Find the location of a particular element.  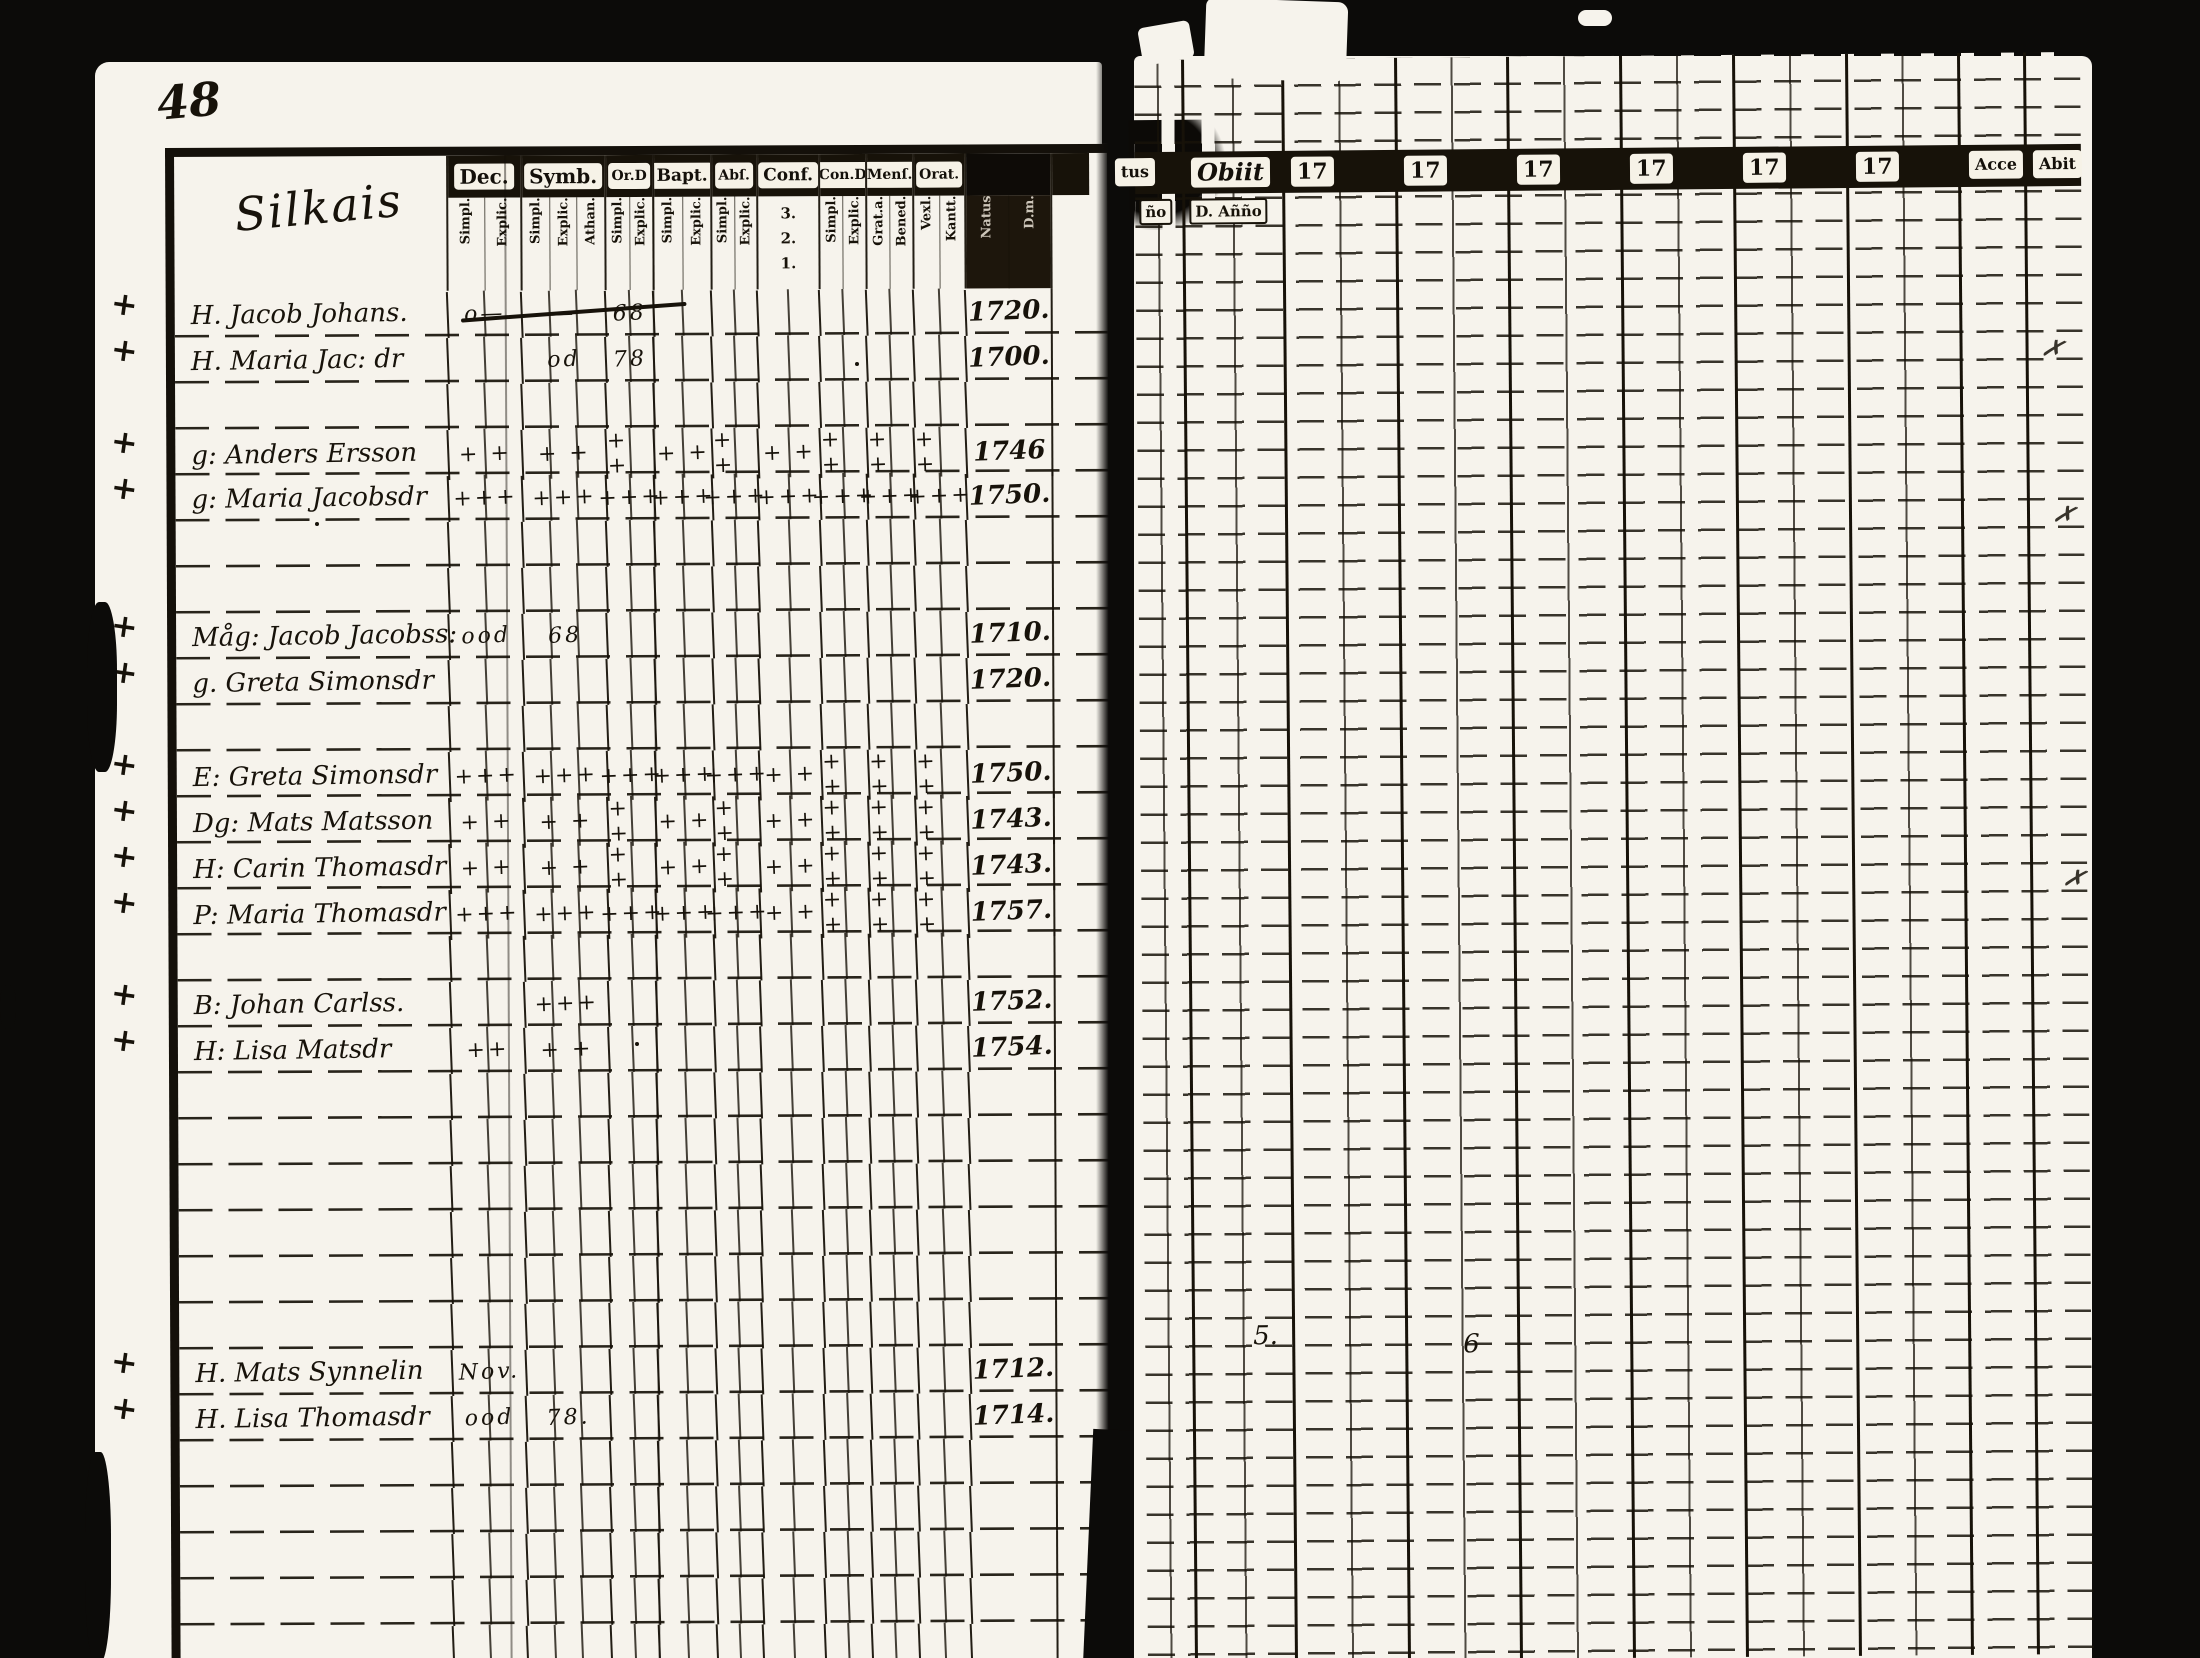

column-header-label: Con.D is located at coordinates (843, 175).